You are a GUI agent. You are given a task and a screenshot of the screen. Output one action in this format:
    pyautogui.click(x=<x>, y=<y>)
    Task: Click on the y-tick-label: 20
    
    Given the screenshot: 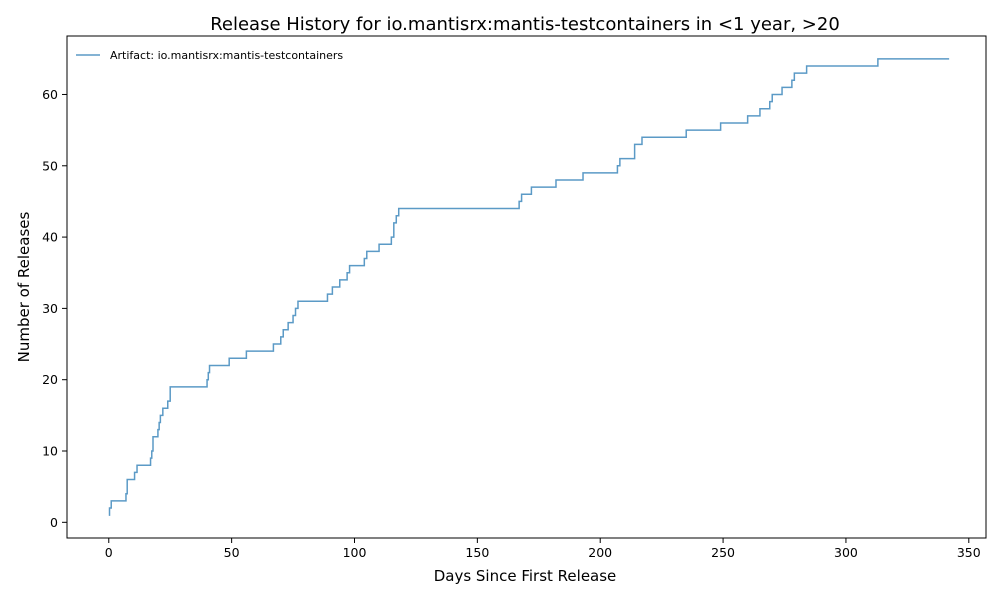 What is the action you would take?
    pyautogui.click(x=50, y=379)
    